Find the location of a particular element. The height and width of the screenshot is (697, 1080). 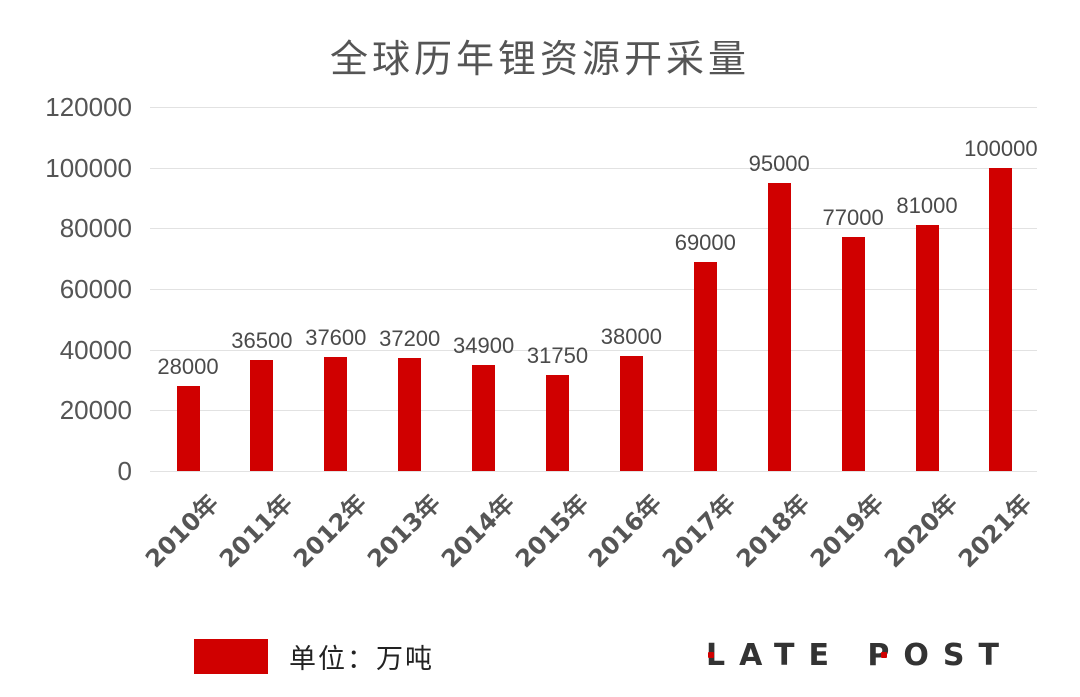

y-tick-label: 20000 is located at coordinates (95, 410).